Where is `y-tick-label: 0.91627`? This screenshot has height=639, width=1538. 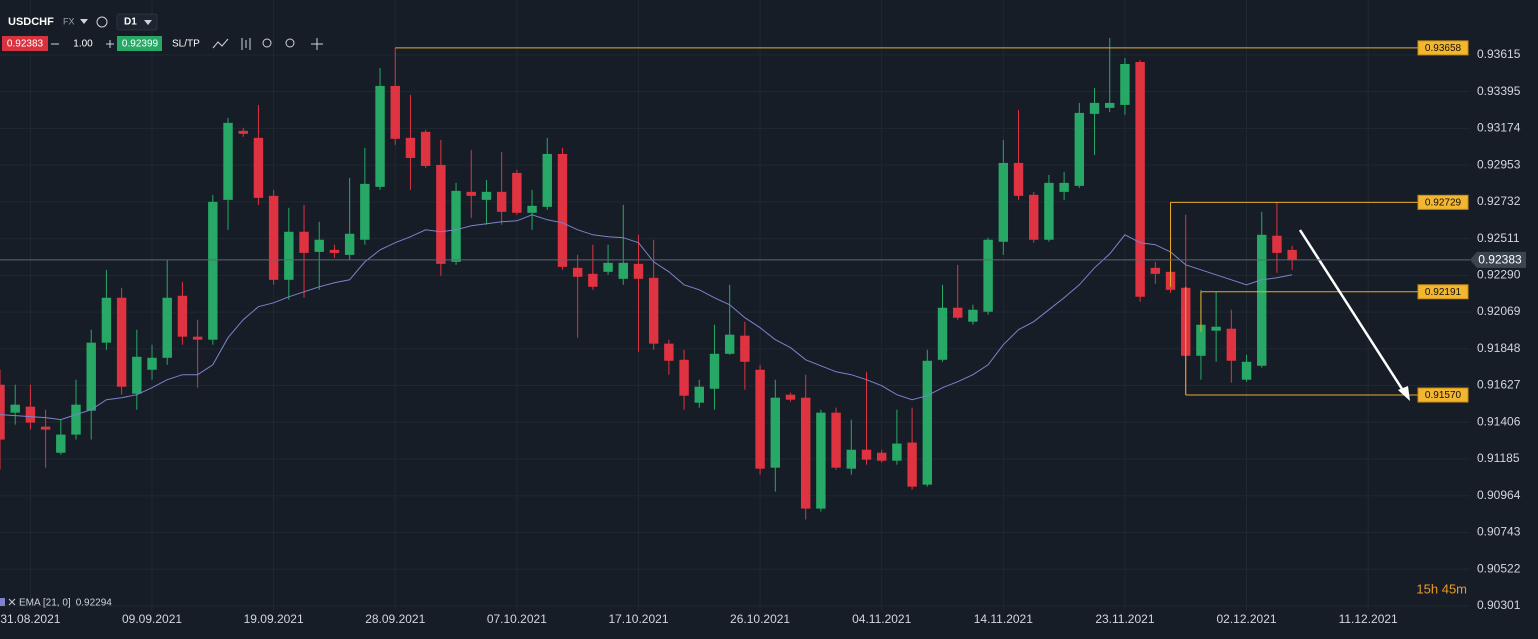
y-tick-label: 0.91627 is located at coordinates (1499, 385).